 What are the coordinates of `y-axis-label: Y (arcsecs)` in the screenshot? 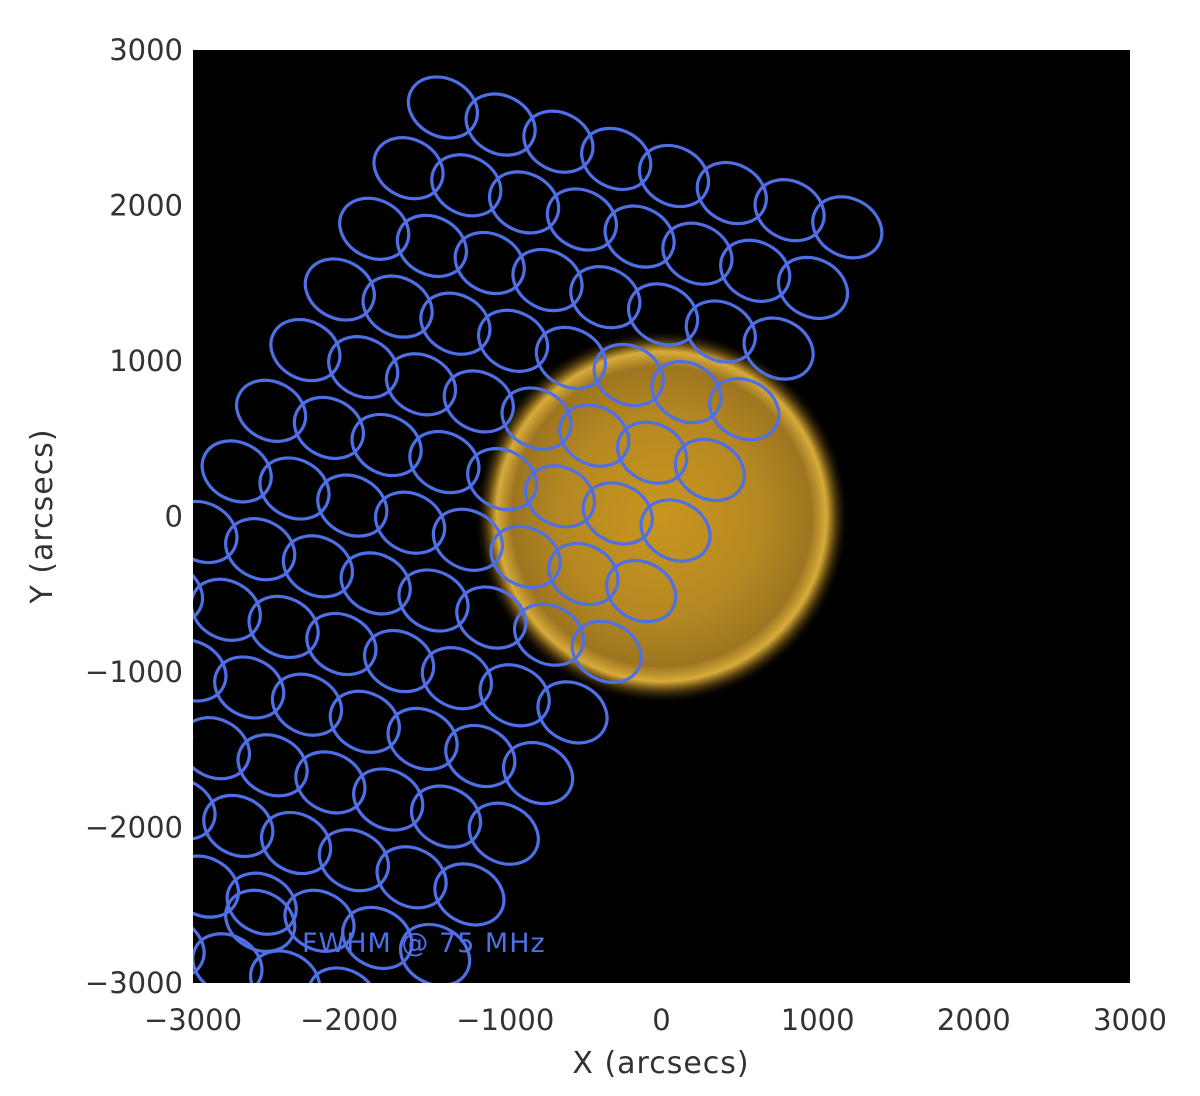 It's located at (42, 516).